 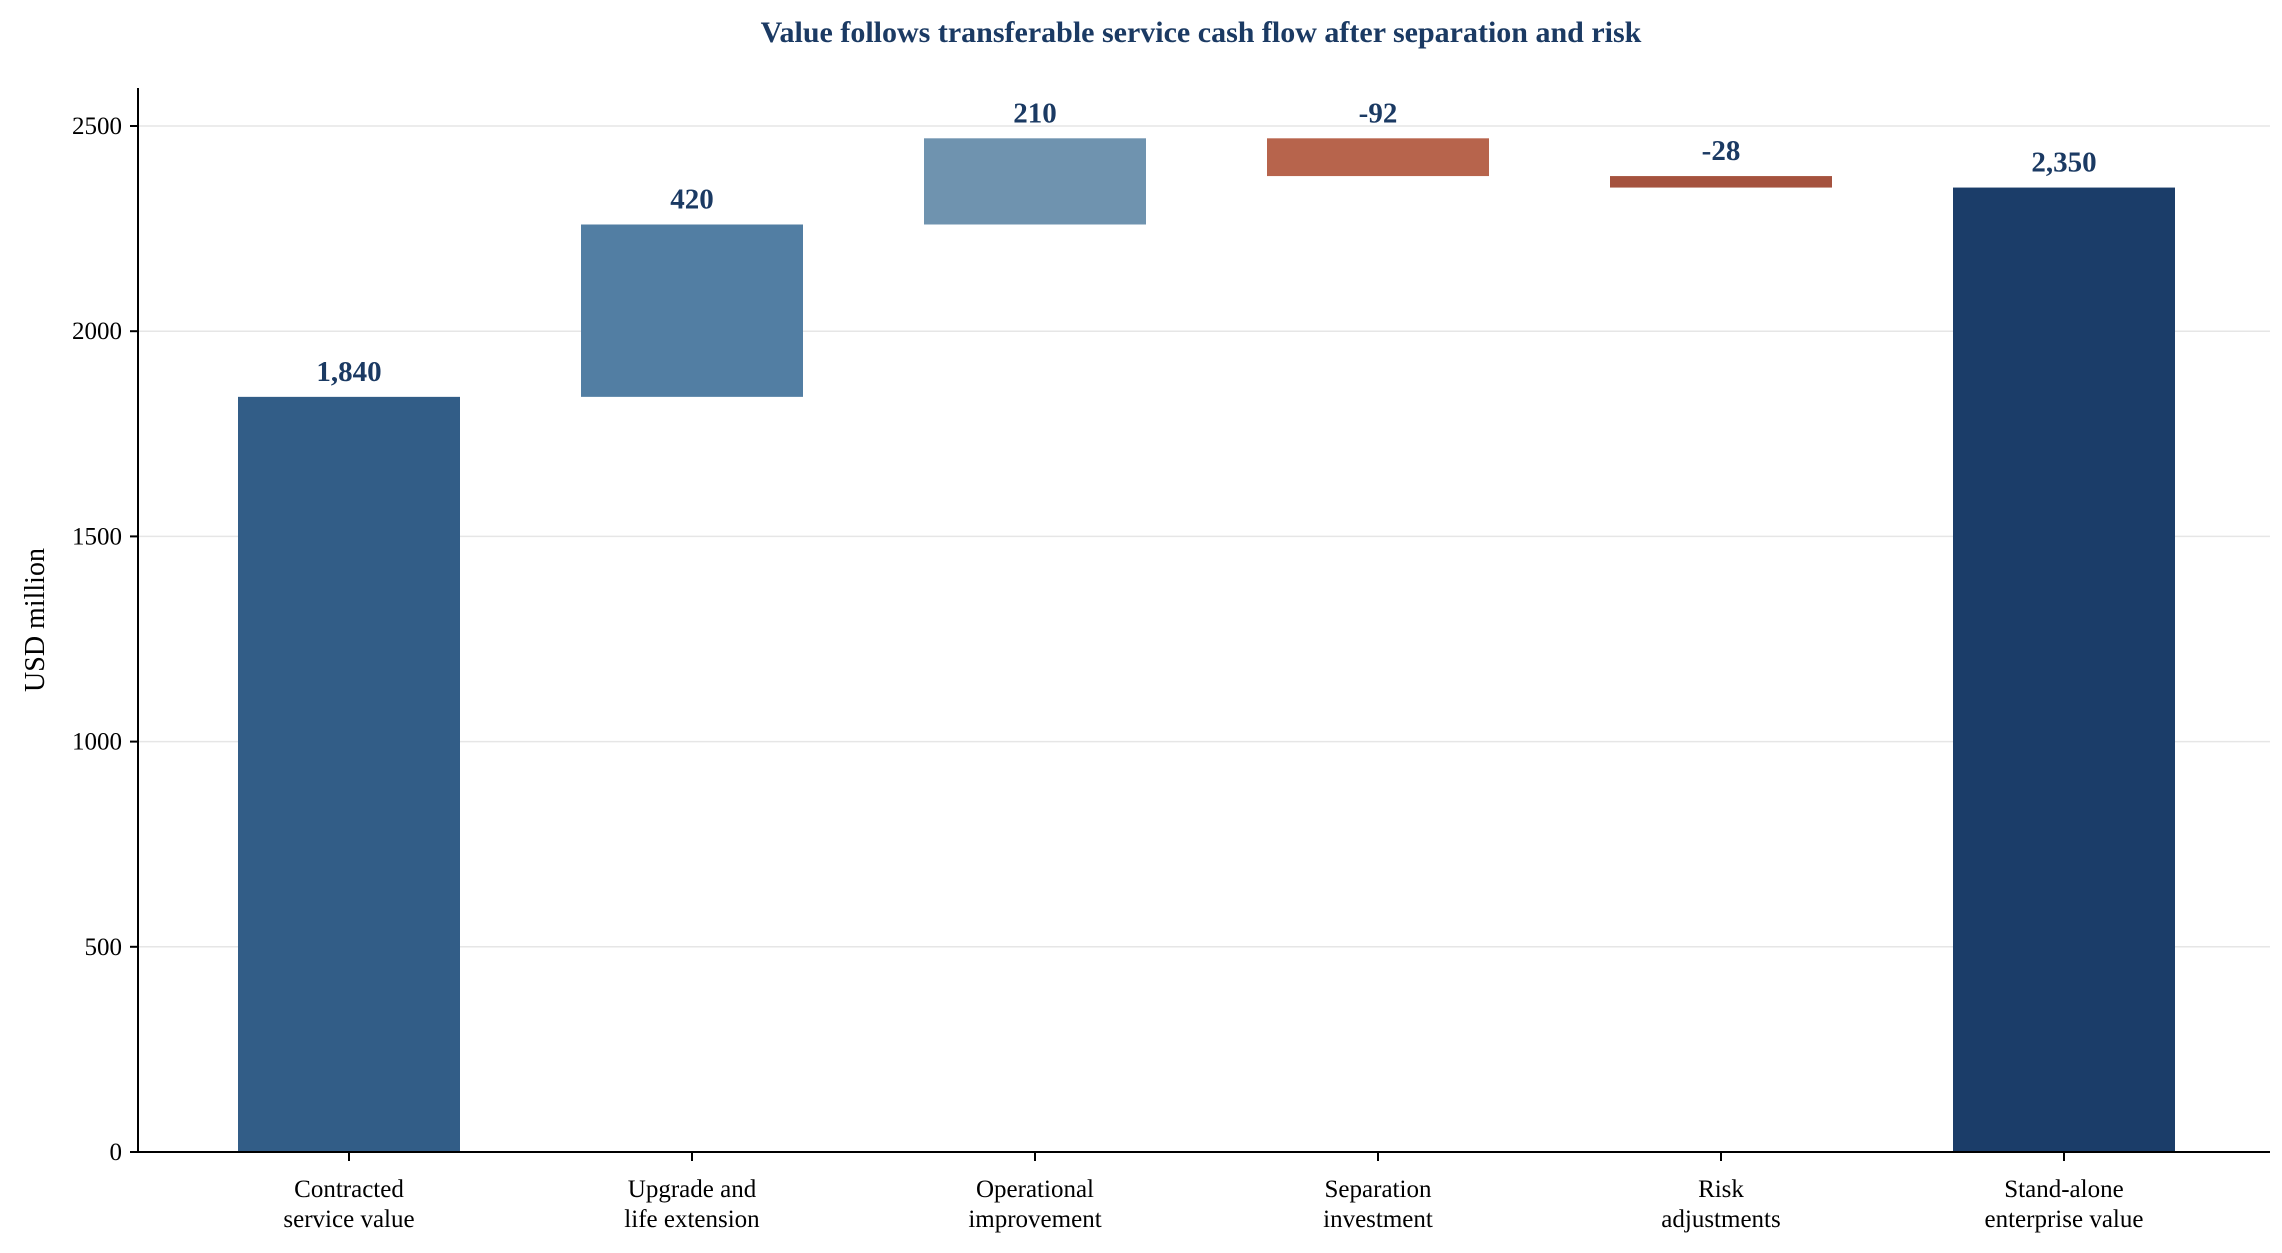 What do you see at coordinates (1378, 1219) in the screenshot?
I see `x-tick-label: investment` at bounding box center [1378, 1219].